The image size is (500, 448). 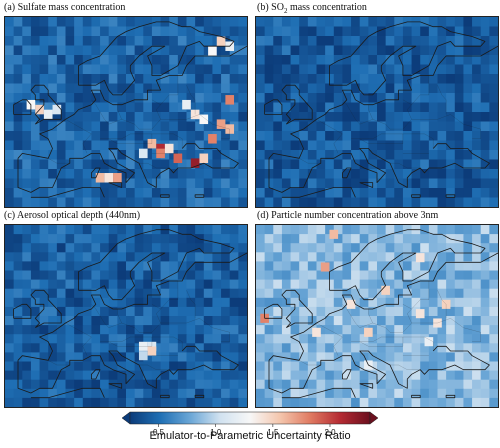 I want to click on colorbar-min-arrow, so click(x=126, y=418).